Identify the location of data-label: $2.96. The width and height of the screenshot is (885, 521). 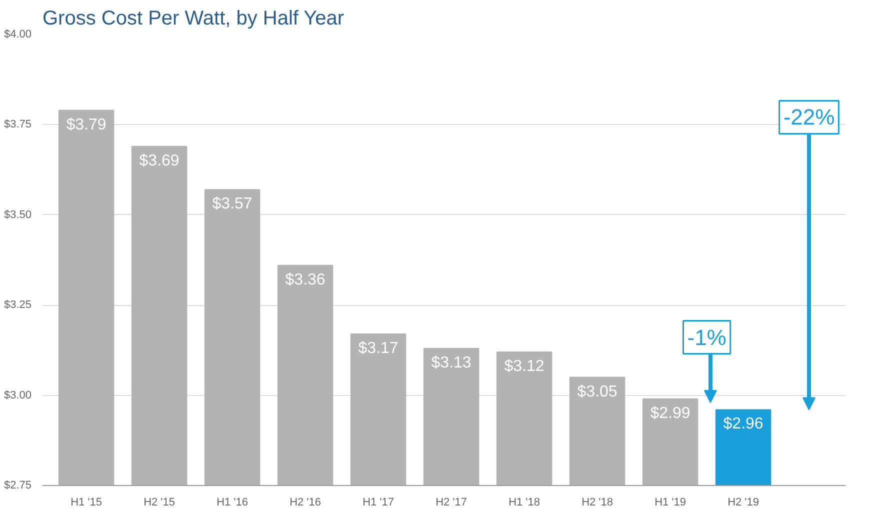
(743, 424).